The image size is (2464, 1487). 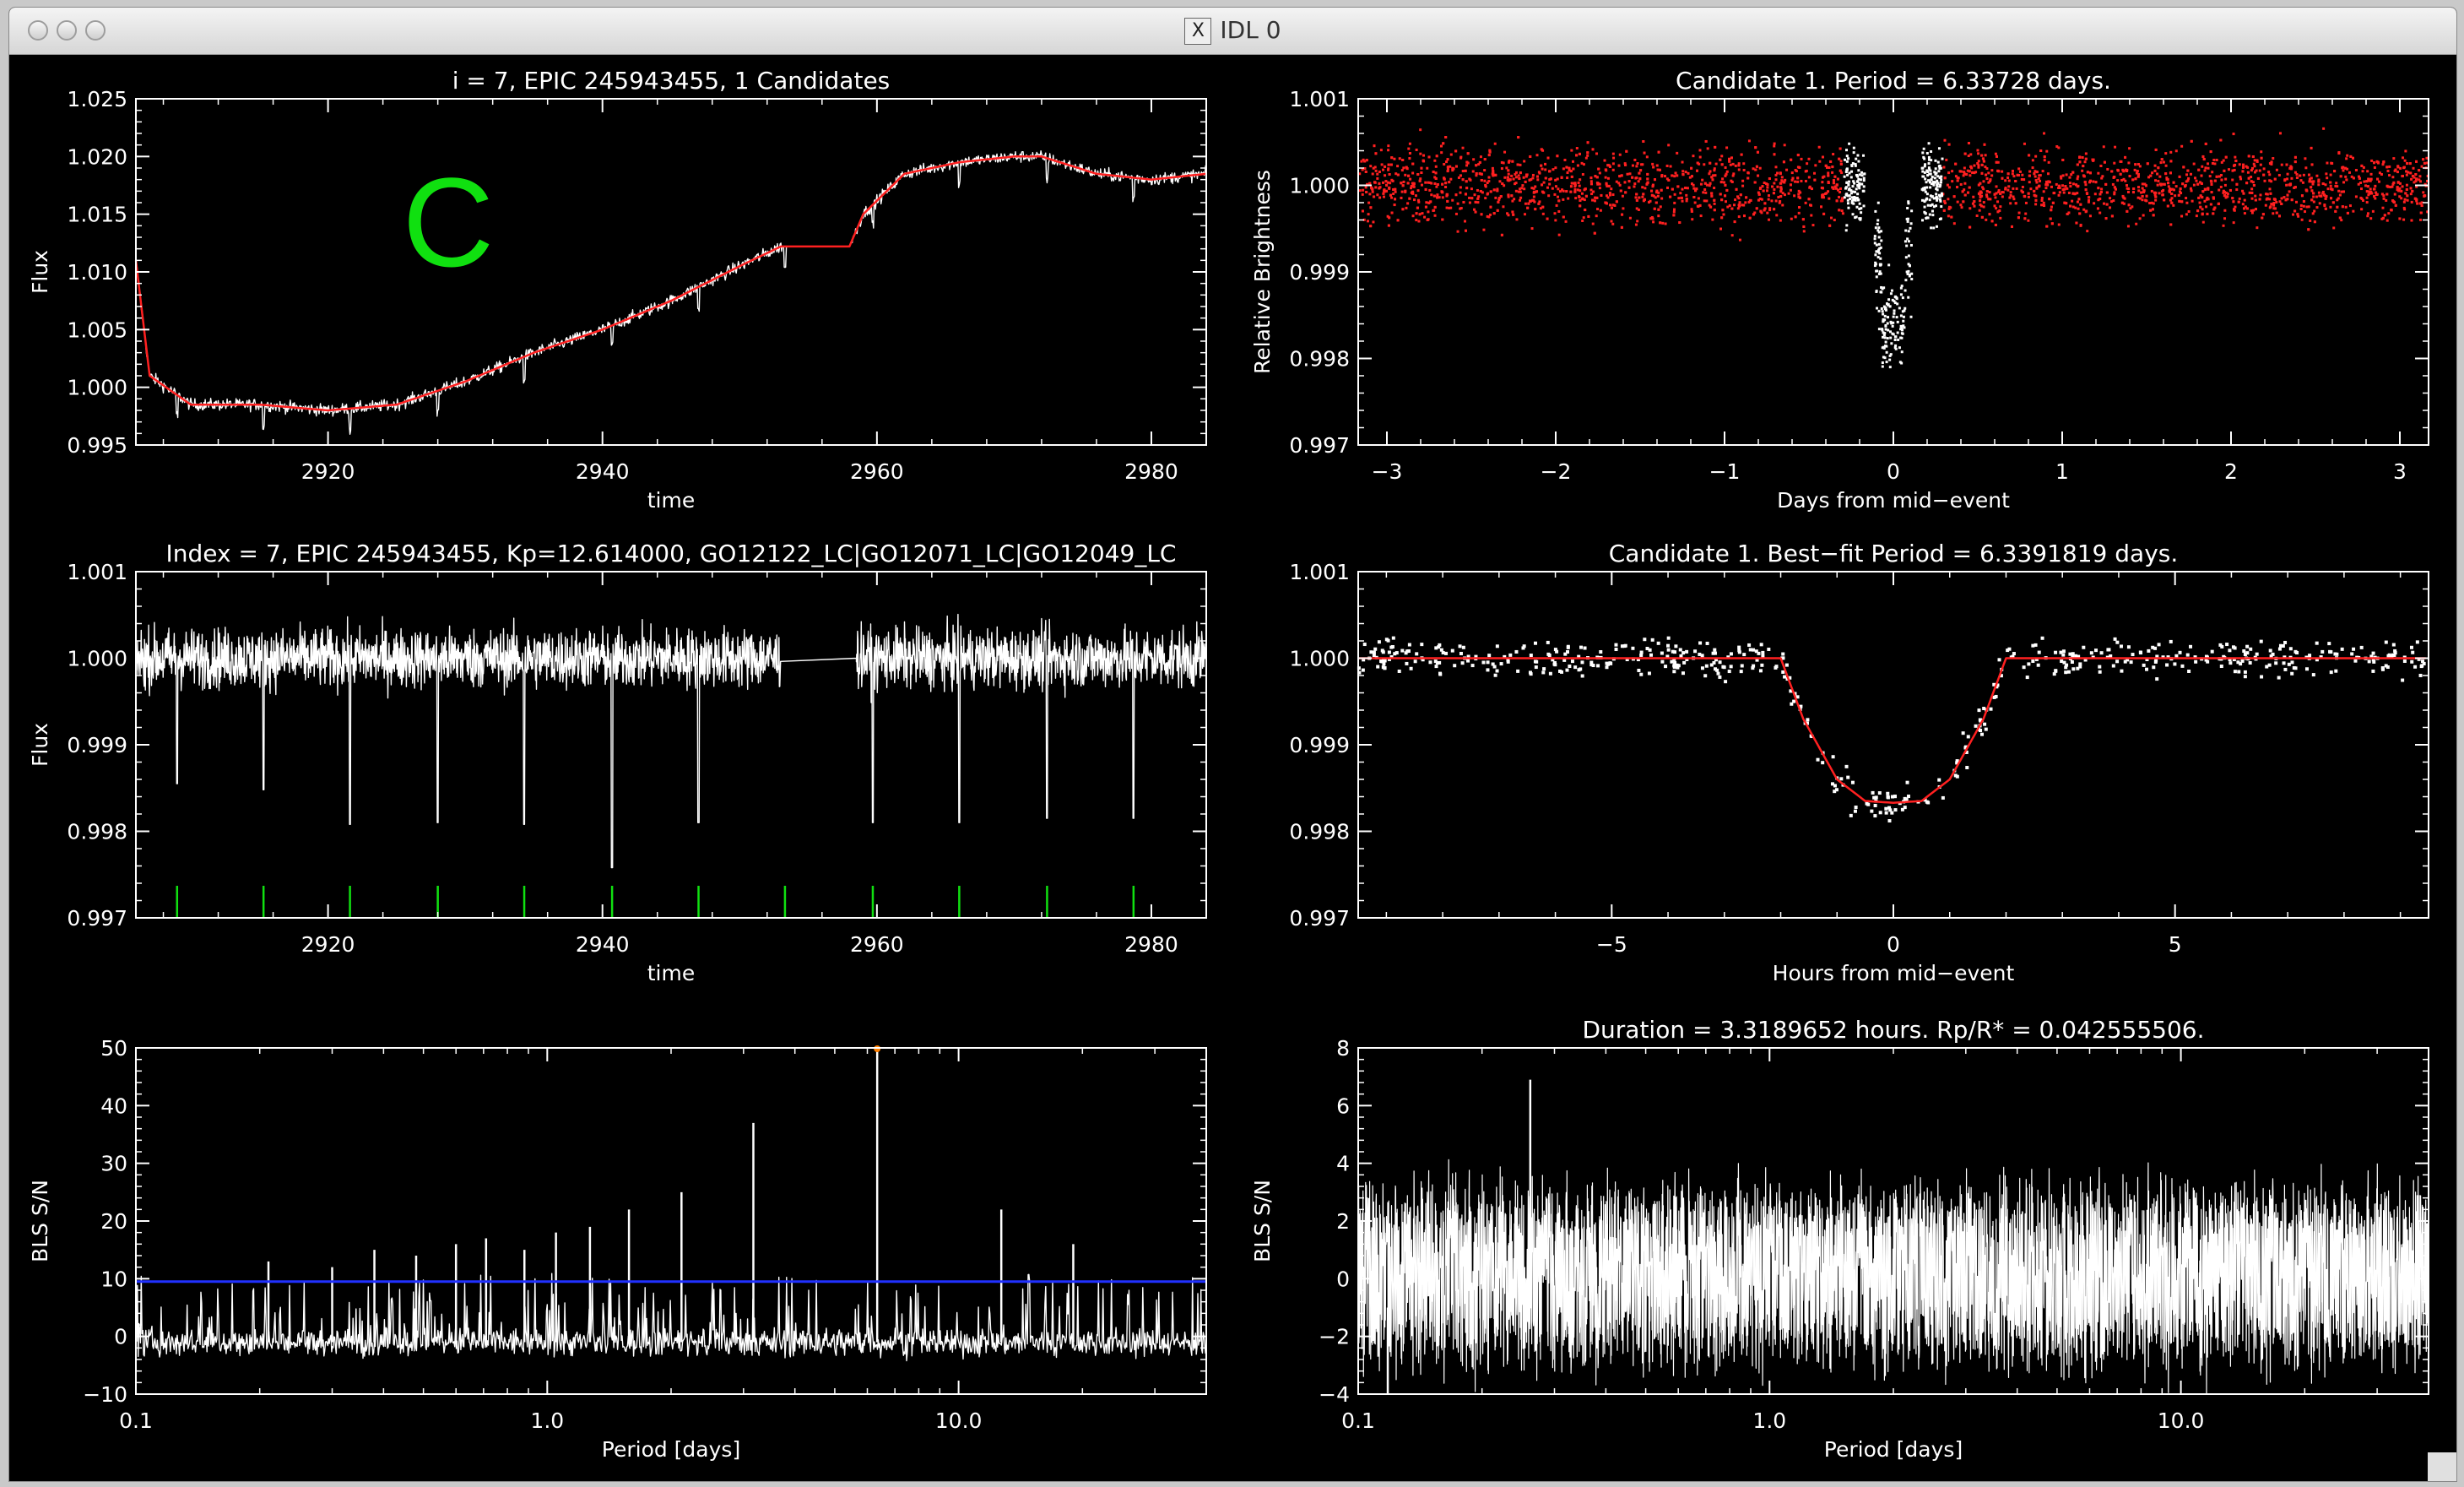 What do you see at coordinates (1725, 471) in the screenshot?
I see `x-tick-label: −1` at bounding box center [1725, 471].